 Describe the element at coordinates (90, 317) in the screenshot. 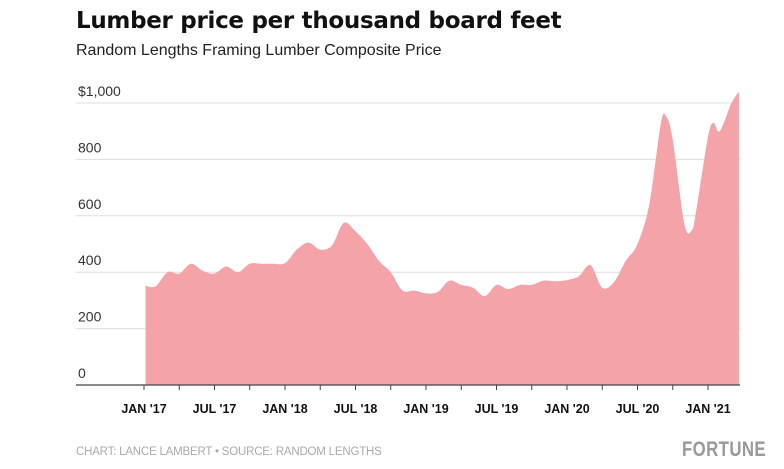

I see `y-tick-label: 200` at that location.